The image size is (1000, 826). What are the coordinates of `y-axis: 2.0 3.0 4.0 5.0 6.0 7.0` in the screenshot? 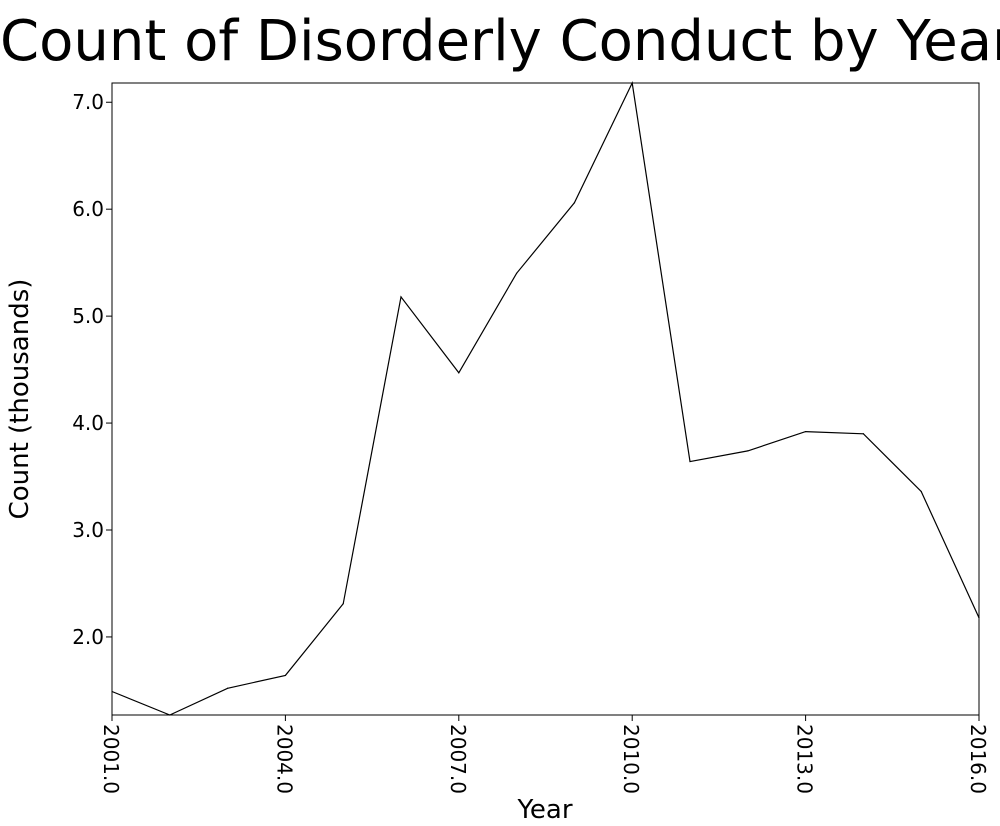 It's located at (92, 369).